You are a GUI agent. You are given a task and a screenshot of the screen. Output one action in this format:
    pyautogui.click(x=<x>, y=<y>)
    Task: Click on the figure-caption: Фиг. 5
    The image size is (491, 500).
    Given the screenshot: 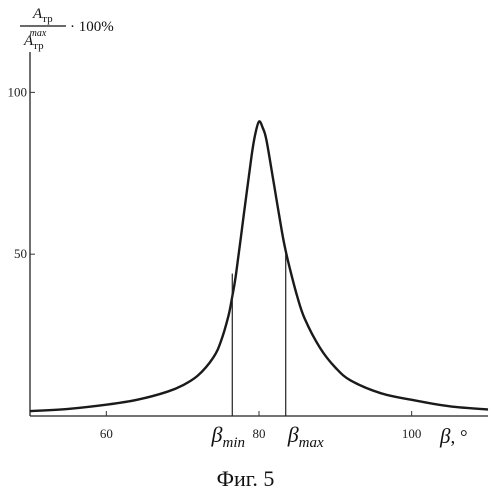 What is the action you would take?
    pyautogui.click(x=245, y=479)
    